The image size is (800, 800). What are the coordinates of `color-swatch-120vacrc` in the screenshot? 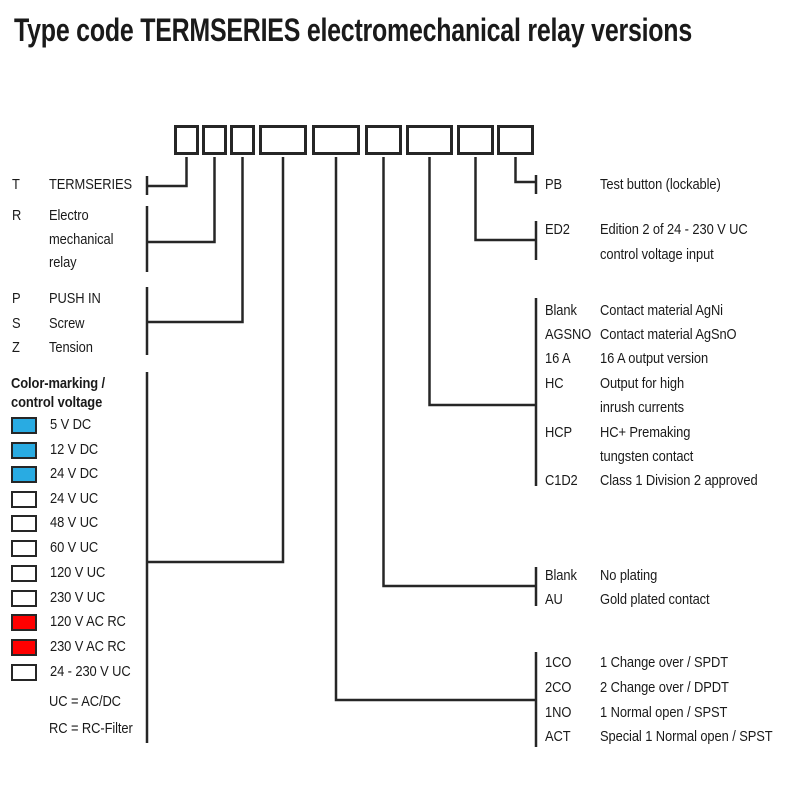 It's located at (24, 622).